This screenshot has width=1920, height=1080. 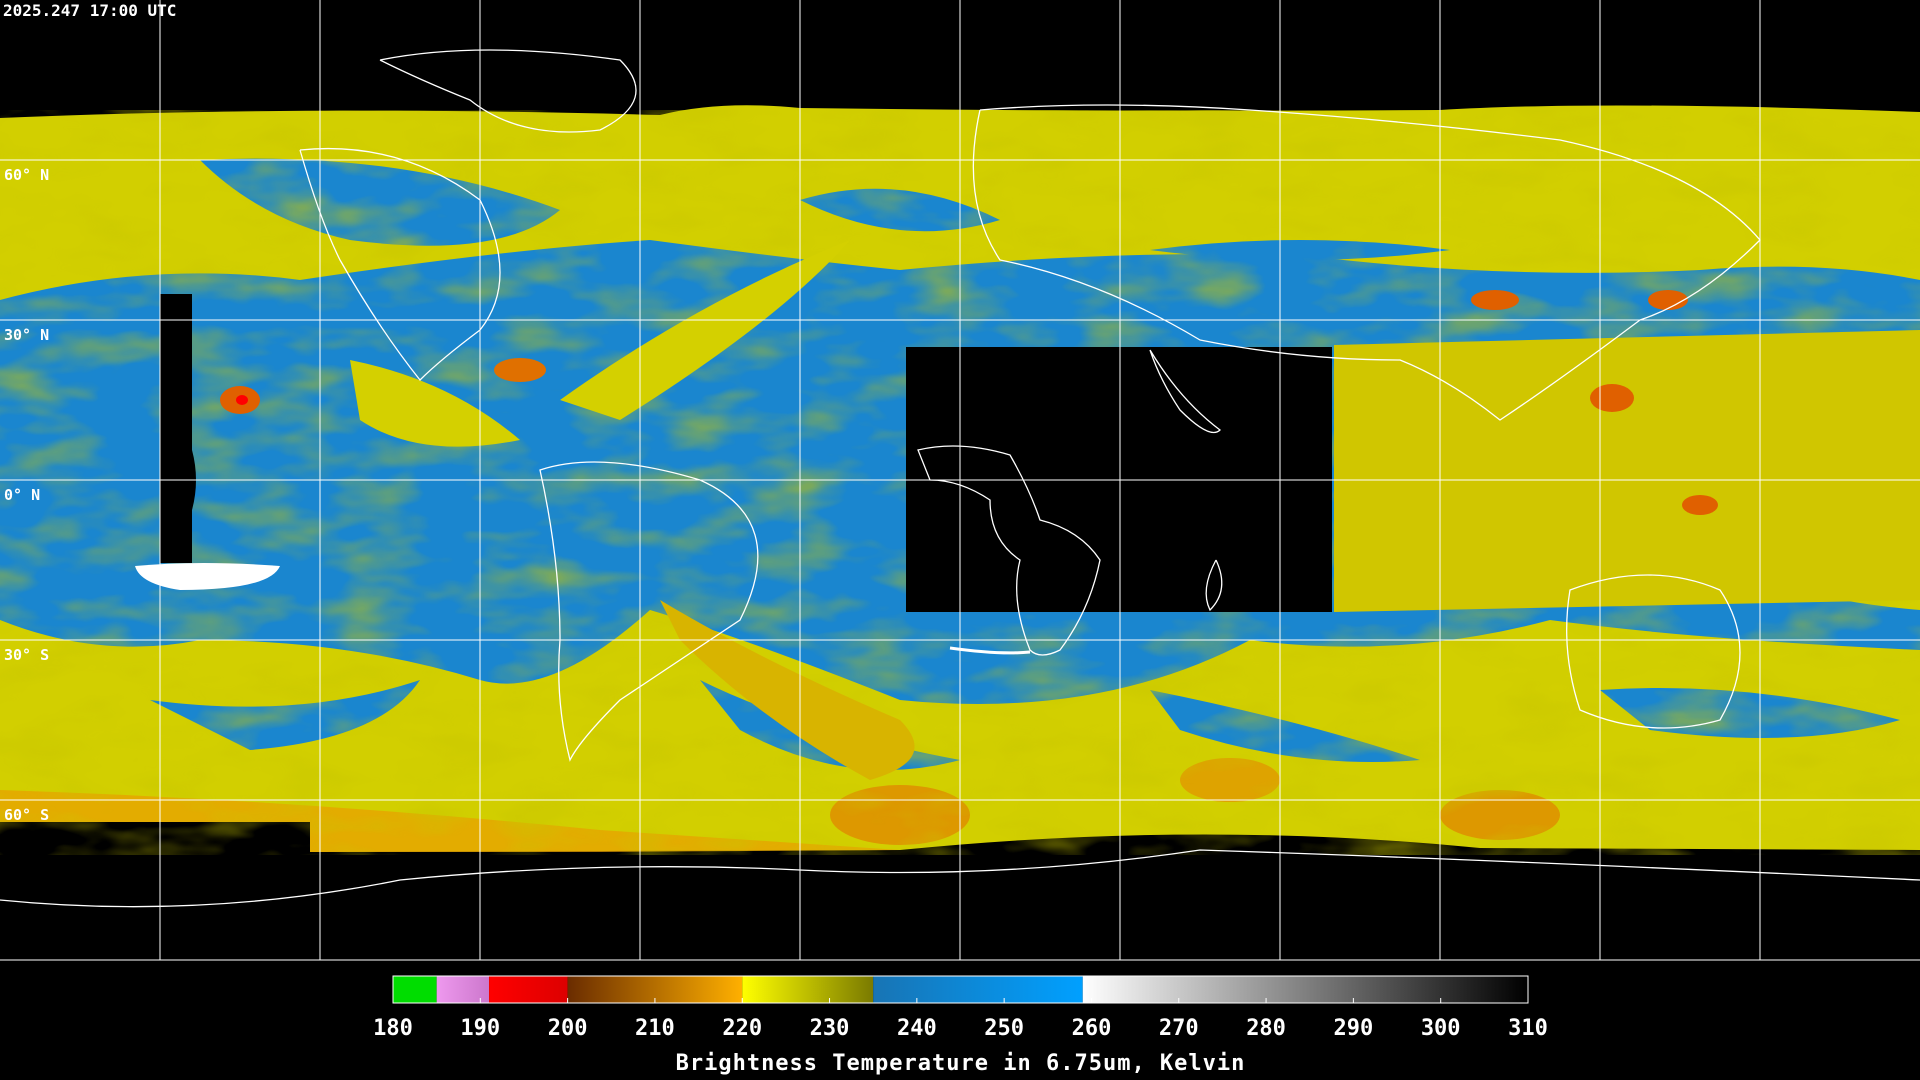 I want to click on colorbar-tick-label: 310, so click(x=1528, y=1028).